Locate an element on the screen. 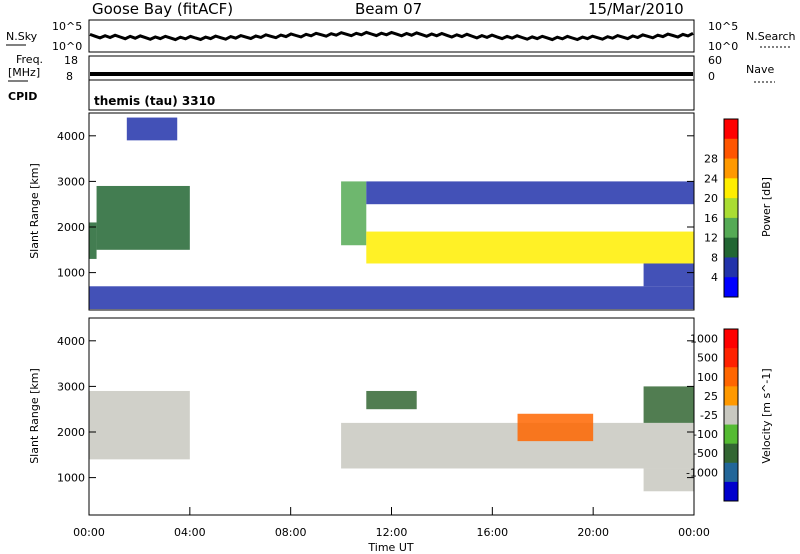 The height and width of the screenshot is (554, 800). freq-trace is located at coordinates (391, 74).